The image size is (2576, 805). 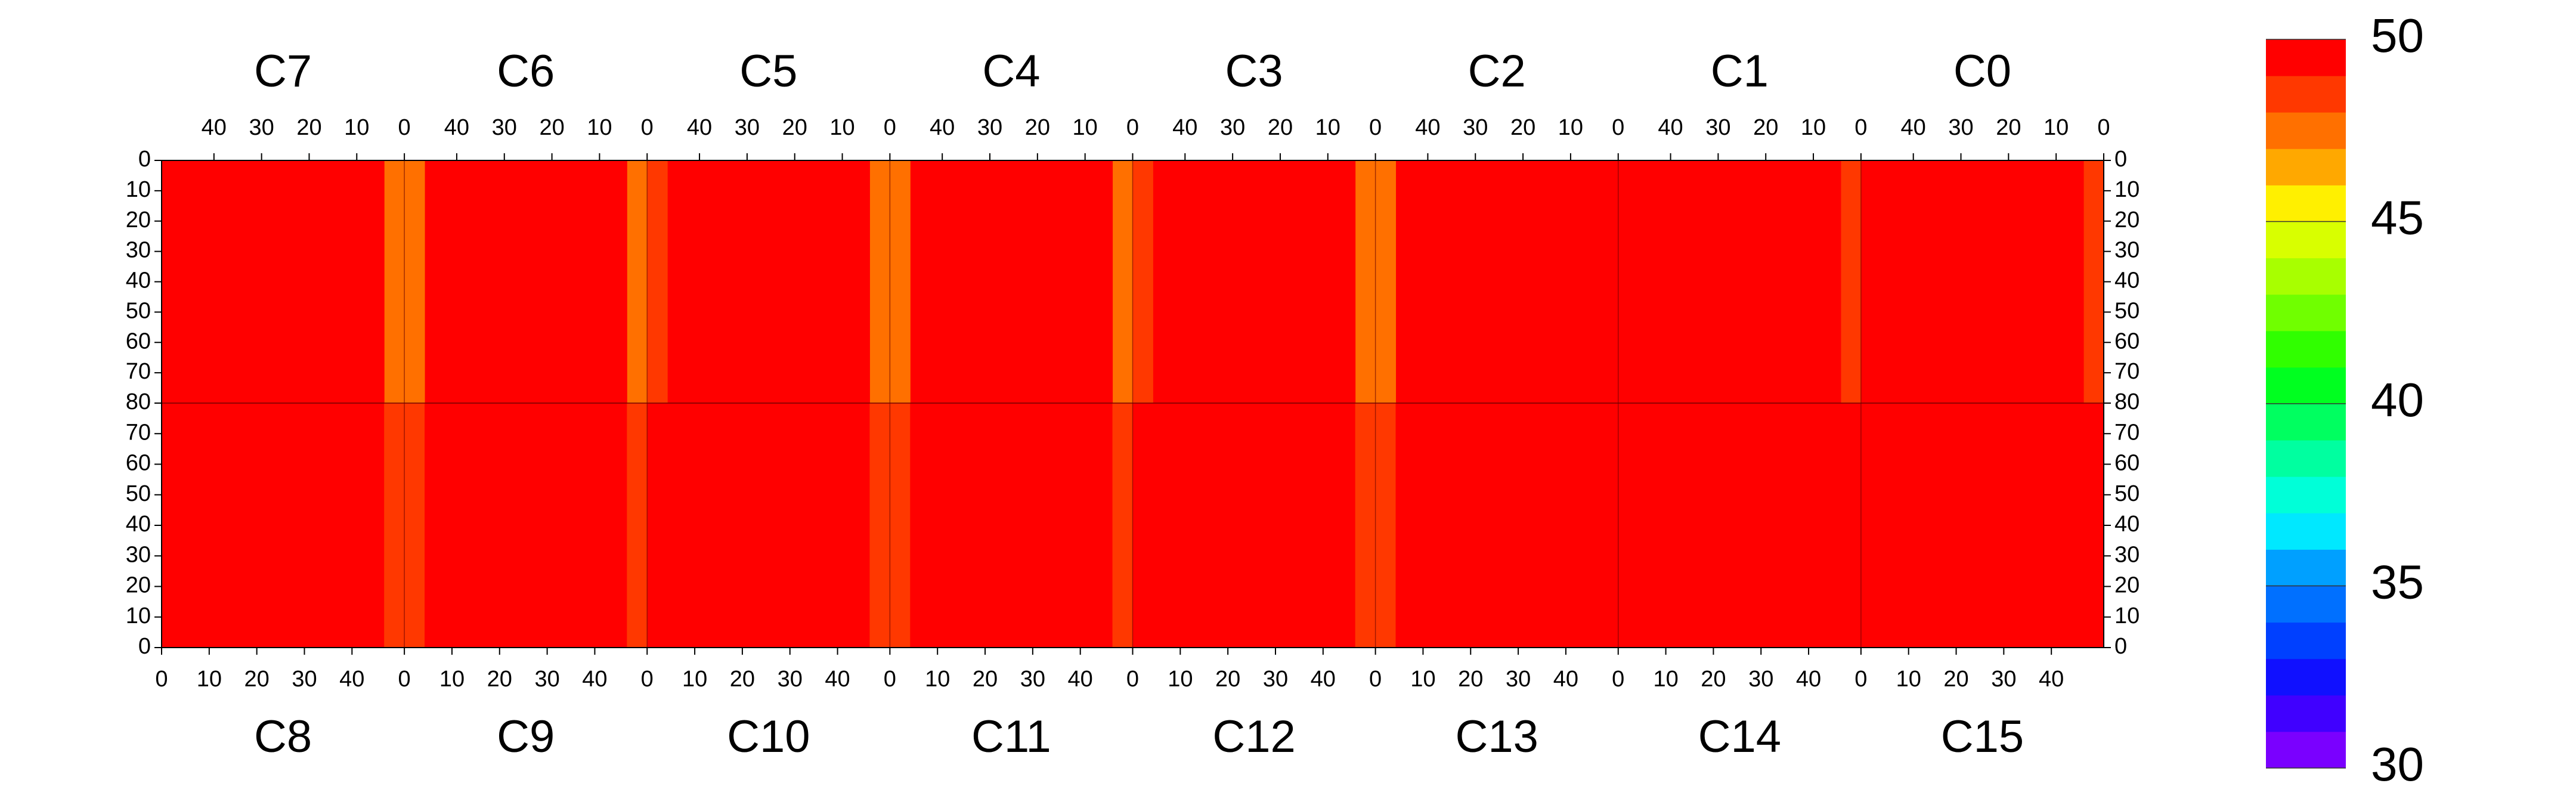 What do you see at coordinates (283, 71) in the screenshot?
I see `panel-label: C7` at bounding box center [283, 71].